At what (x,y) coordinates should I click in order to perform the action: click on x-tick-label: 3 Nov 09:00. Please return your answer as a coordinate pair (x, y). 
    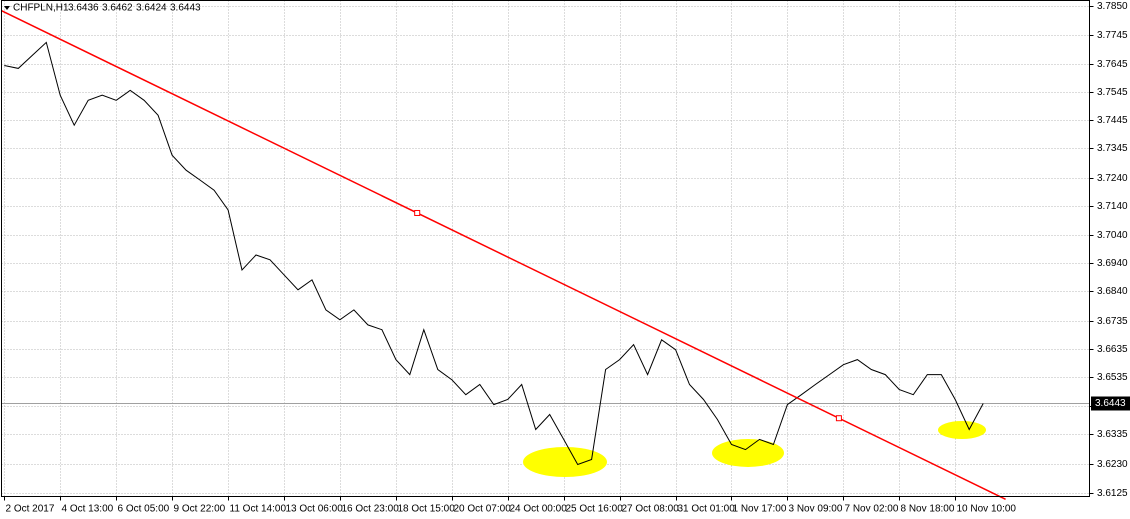
    Looking at the image, I should click on (816, 509).